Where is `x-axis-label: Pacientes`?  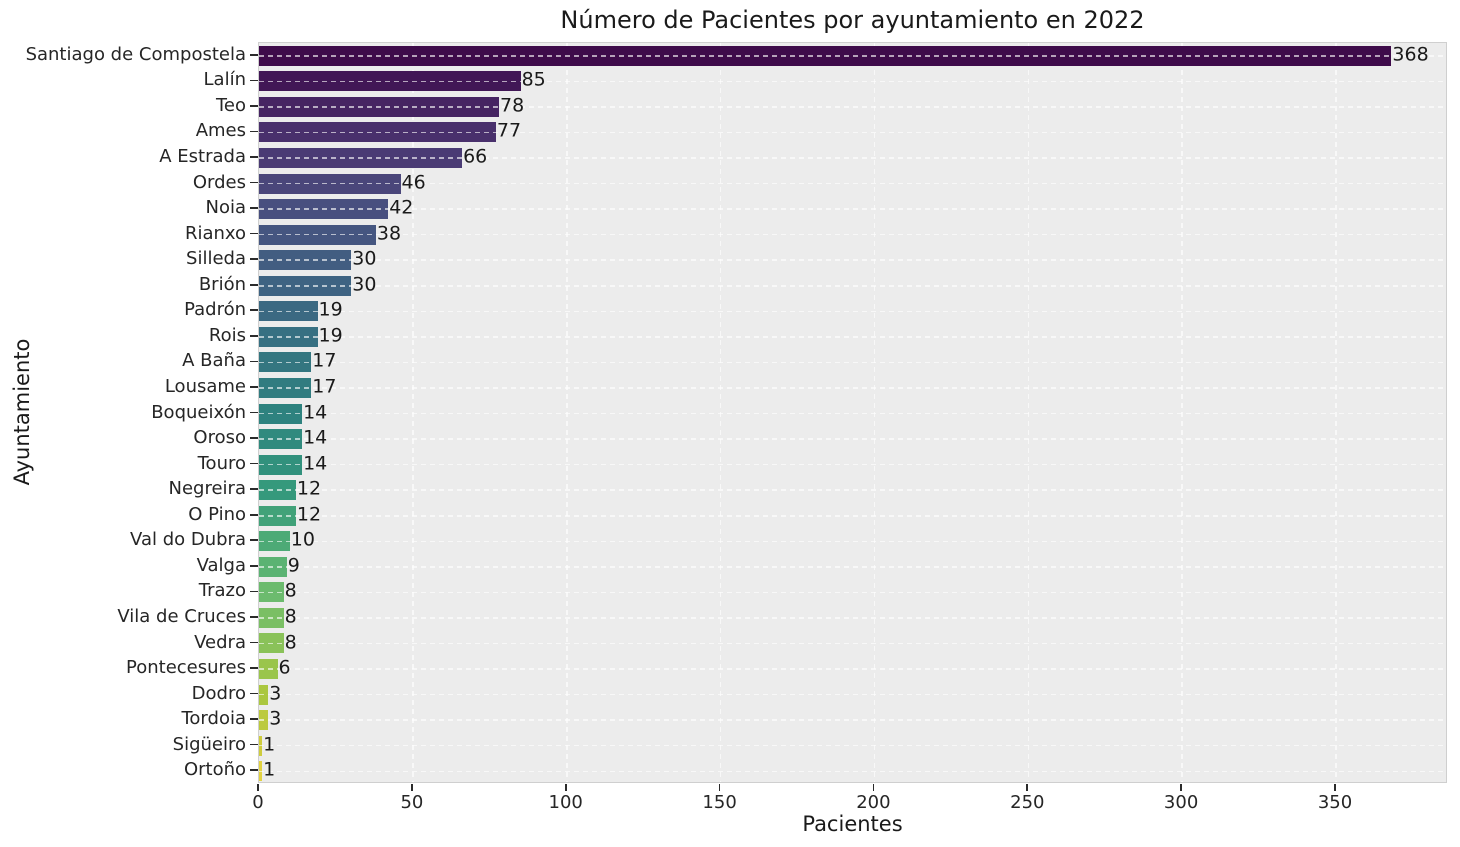
x-axis-label: Pacientes is located at coordinates (852, 824).